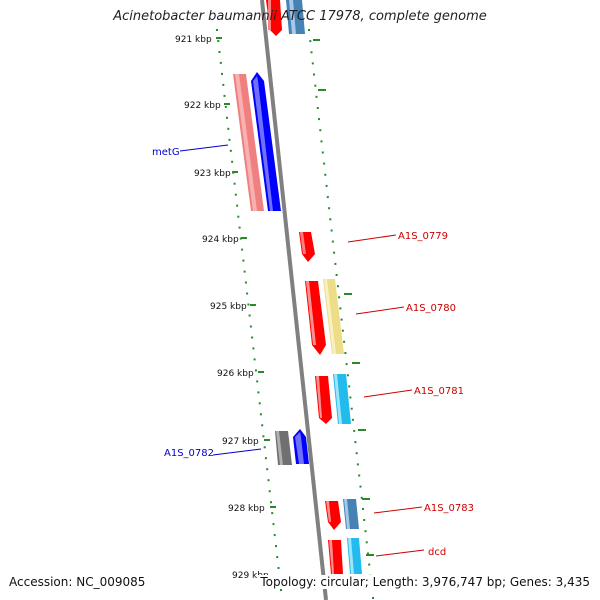 Image resolution: width=600 pixels, height=600 pixels. I want to click on gene-label-A1S_0782: A1S_0782, so click(189, 453).